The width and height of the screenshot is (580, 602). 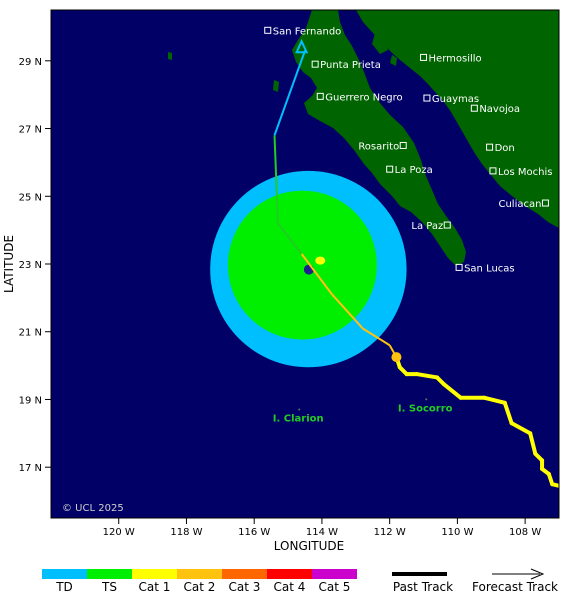 I want to click on y-tick-label: 19 N, so click(x=30, y=400).